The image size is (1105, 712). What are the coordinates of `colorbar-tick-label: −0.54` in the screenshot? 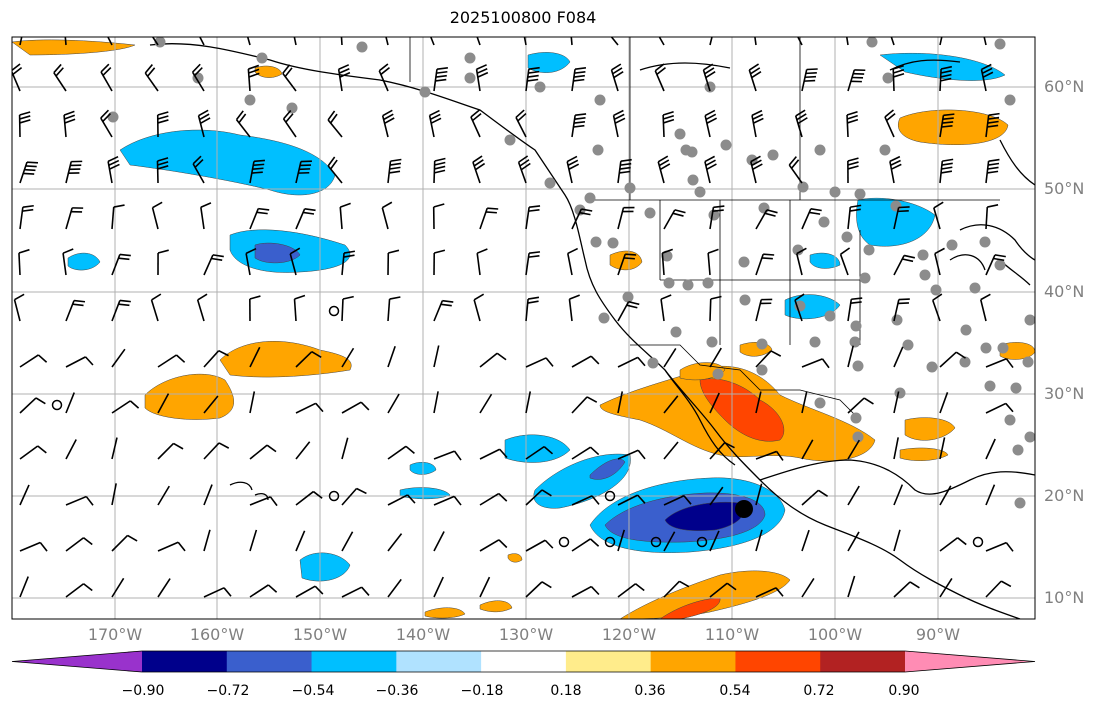 It's located at (313, 691).